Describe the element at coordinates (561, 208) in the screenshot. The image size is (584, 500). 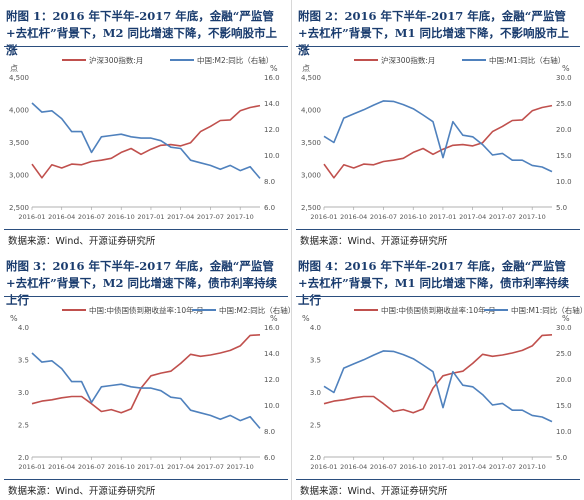
I see `right-tick-label: 5.0` at that location.